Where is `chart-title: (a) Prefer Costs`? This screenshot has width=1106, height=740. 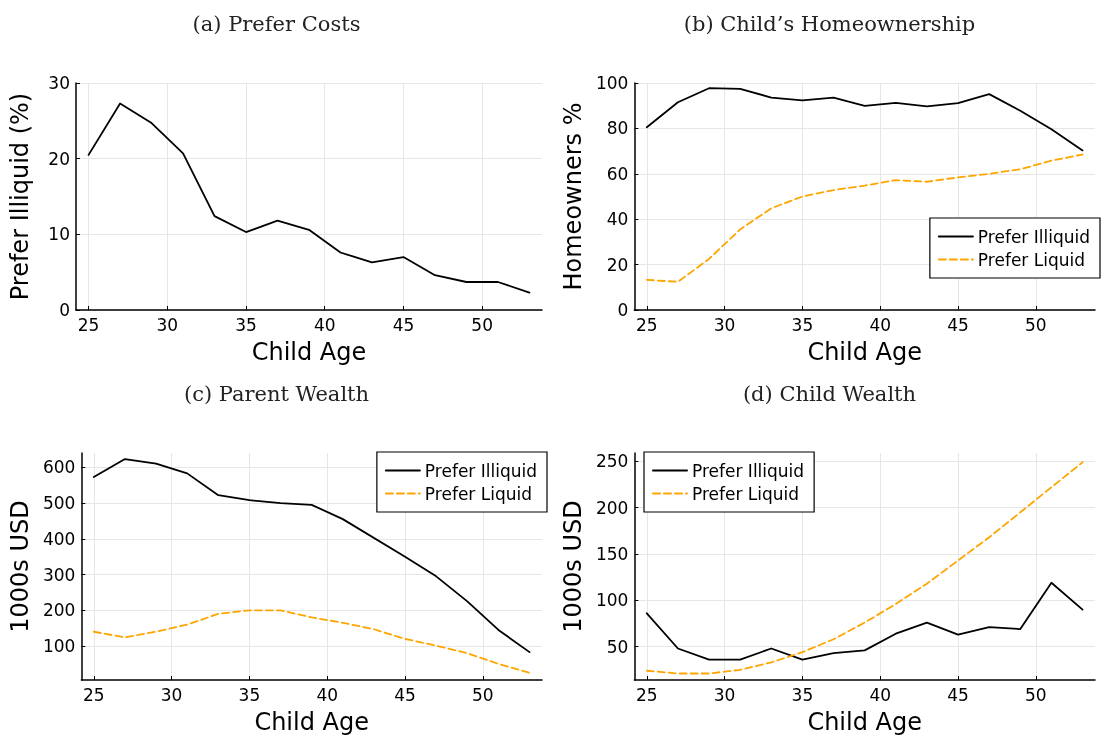
chart-title: (a) Prefer Costs is located at coordinates (276, 23).